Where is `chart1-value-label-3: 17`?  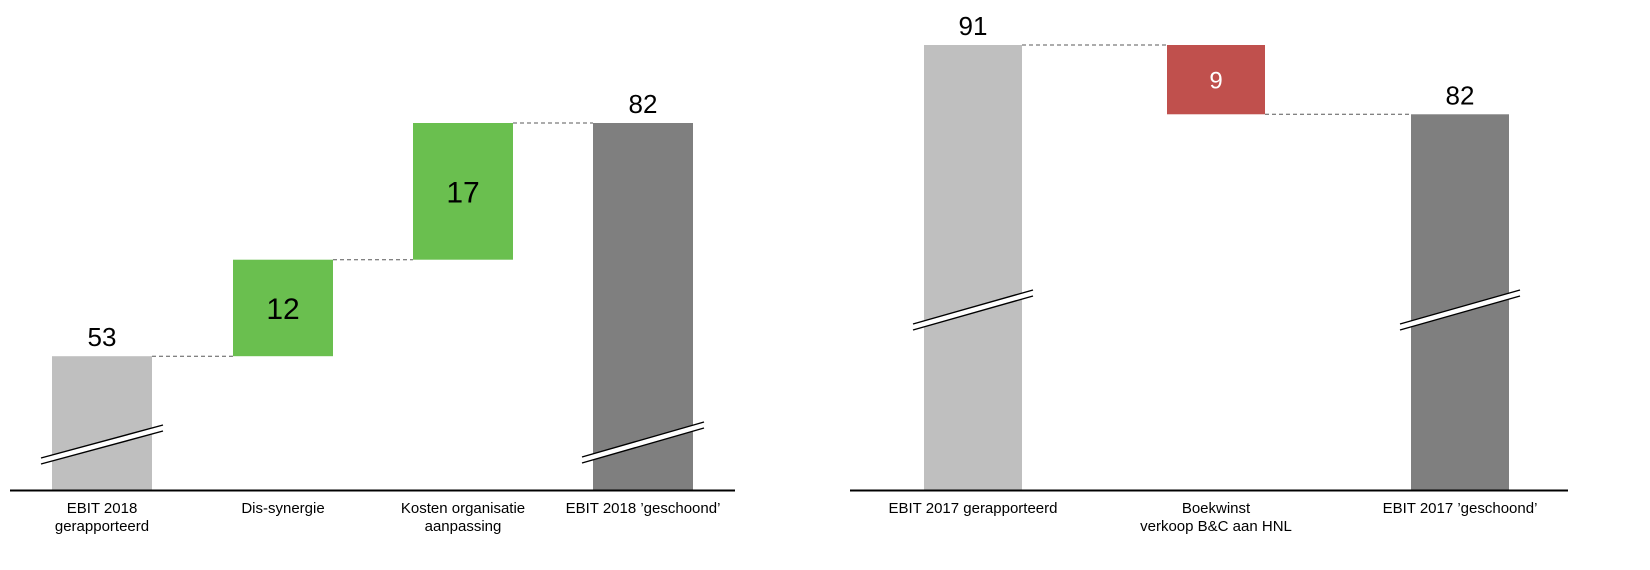
chart1-value-label-3: 17 is located at coordinates (462, 192).